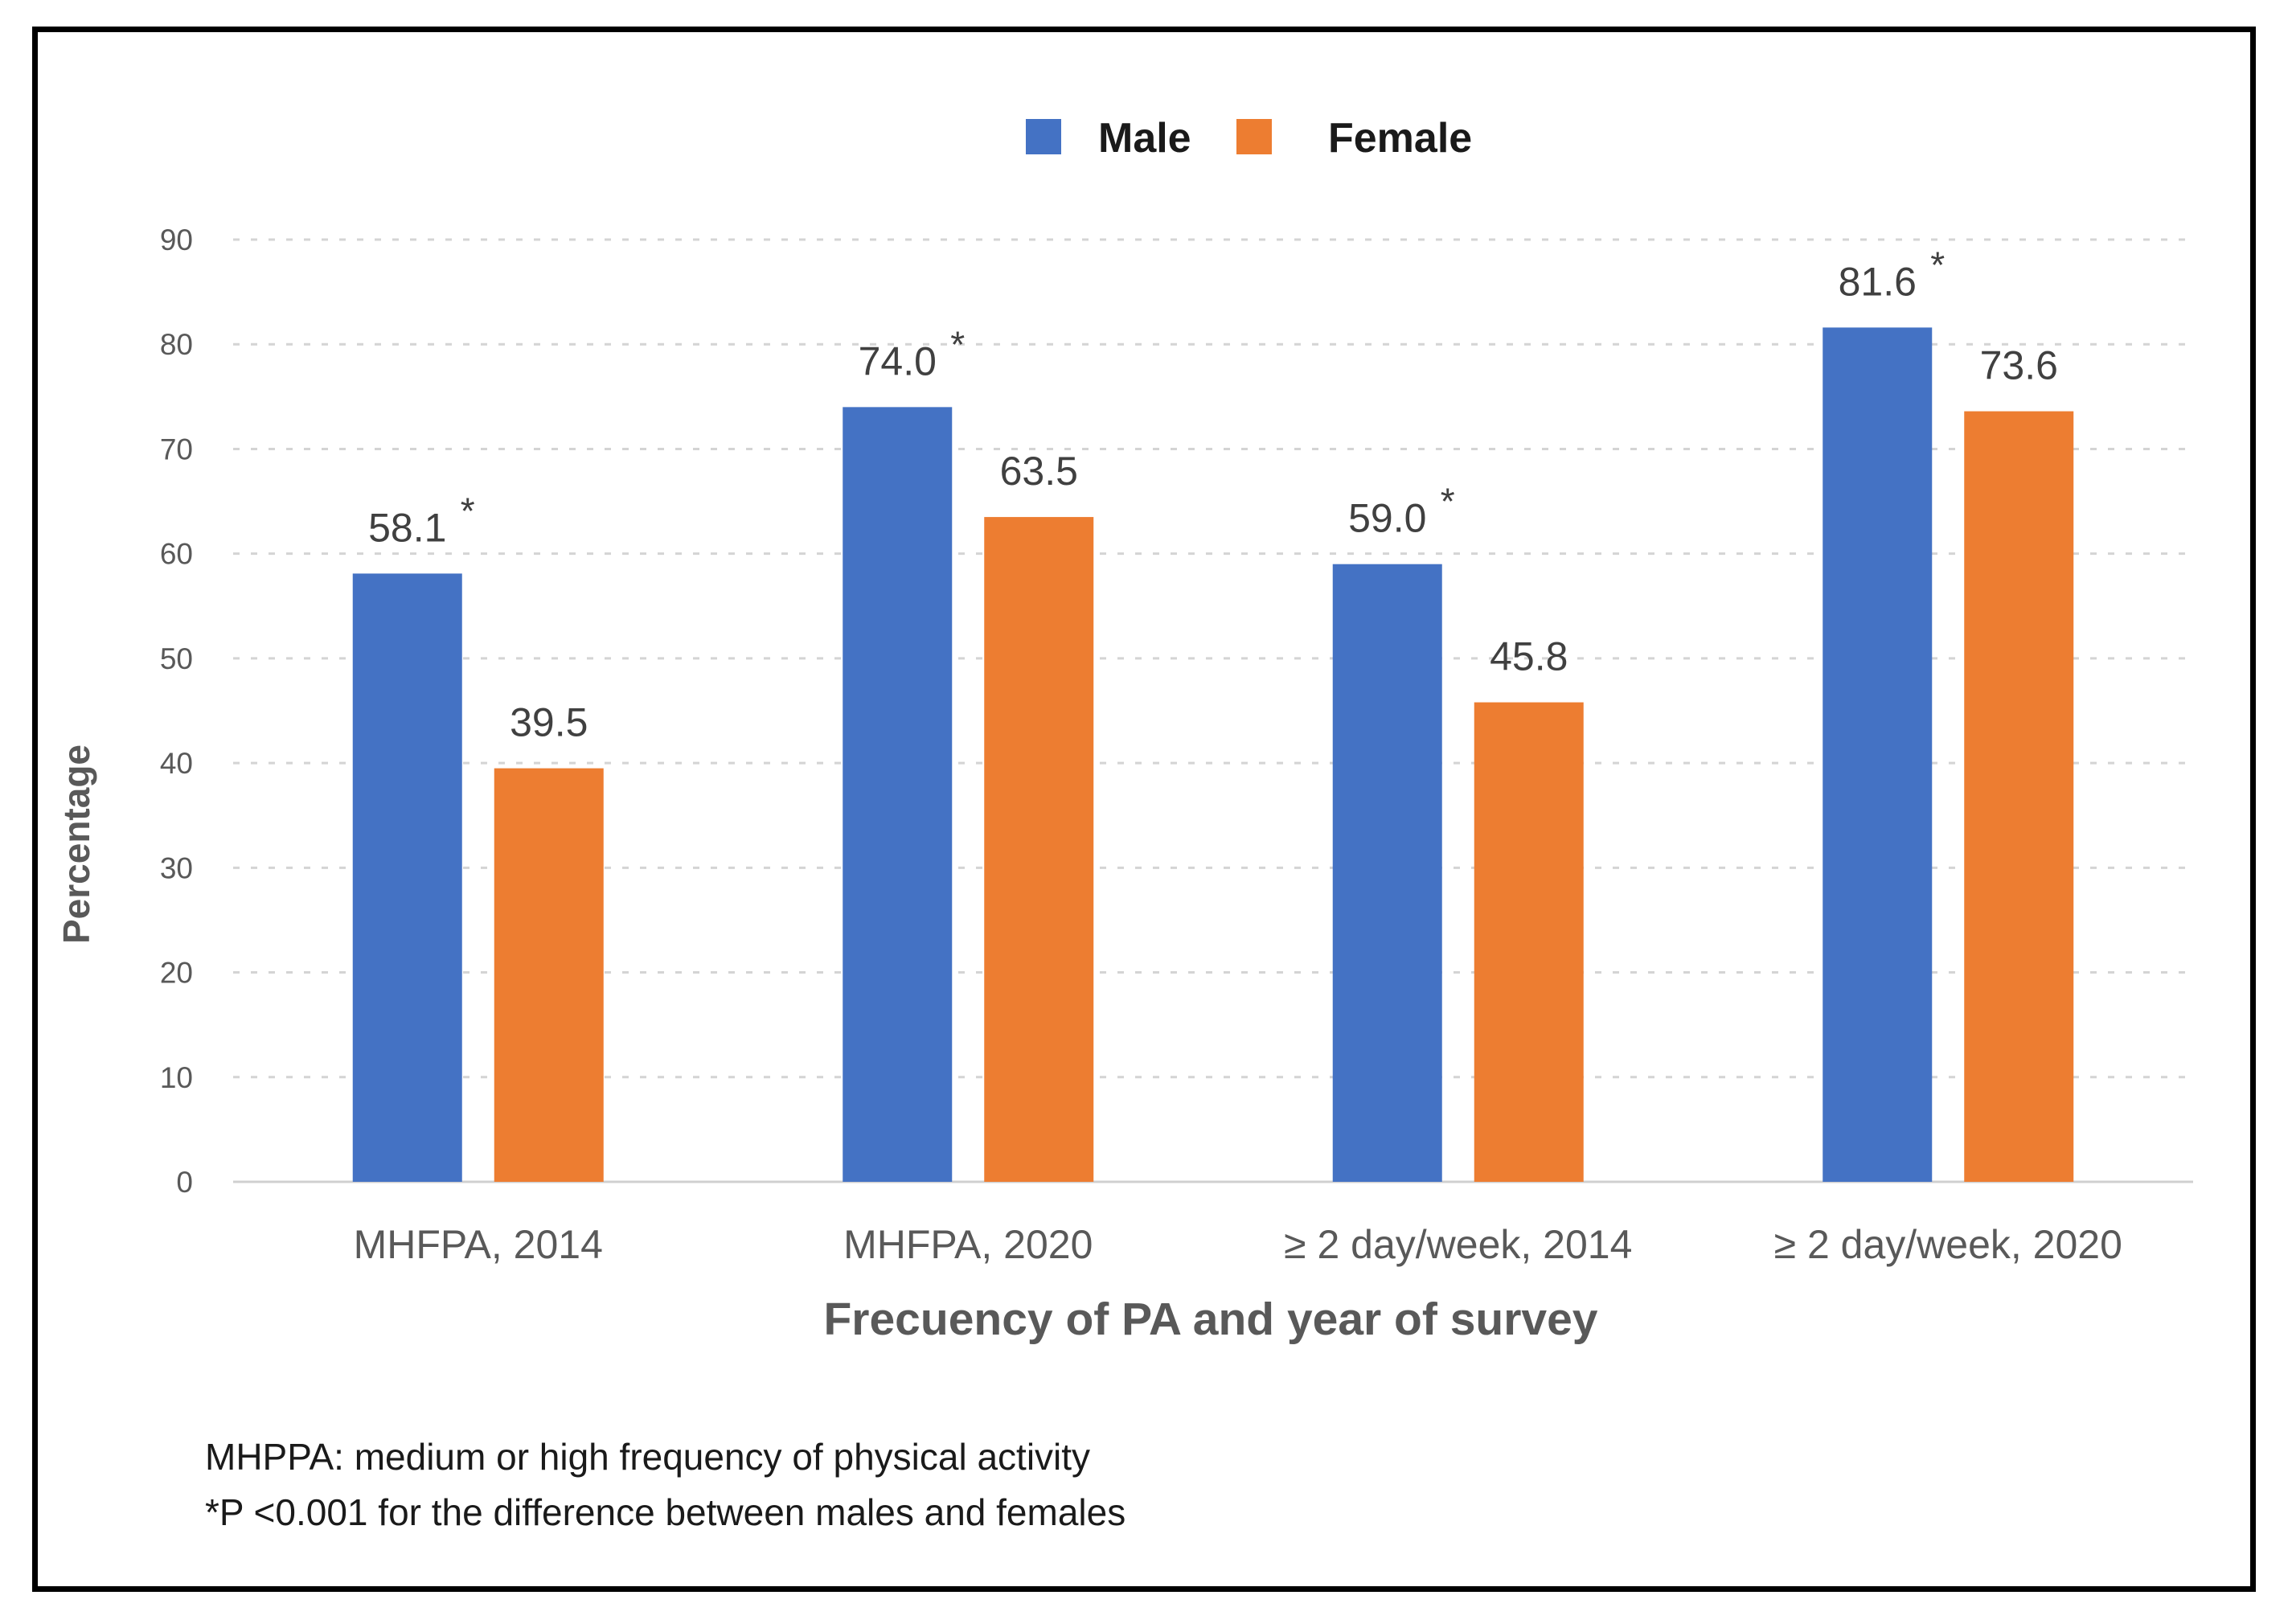  I want to click on y-tick-label: 30, so click(176, 868).